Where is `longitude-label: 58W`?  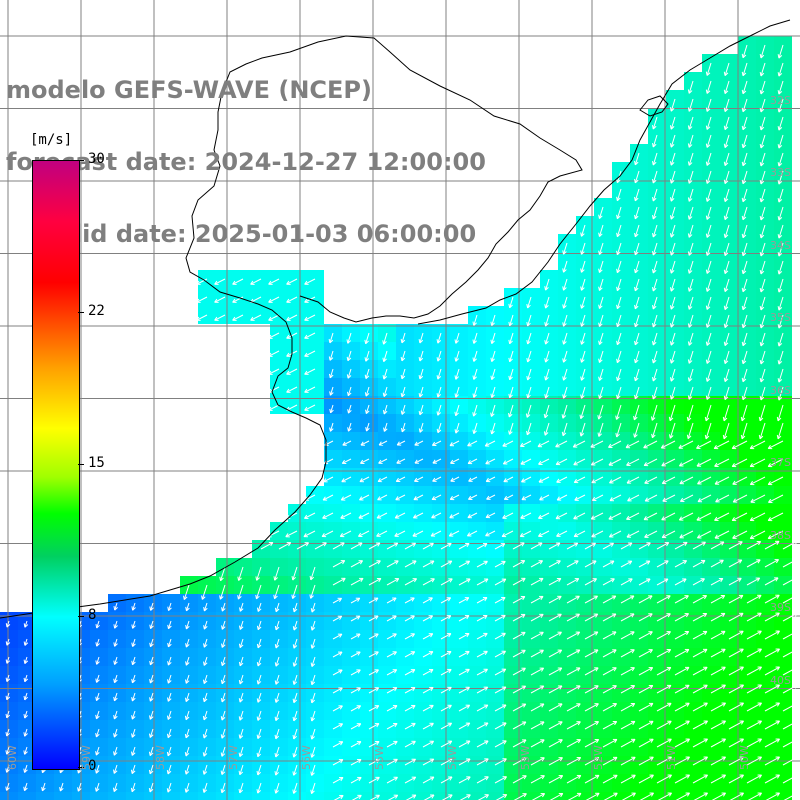 longitude-label: 58W is located at coordinates (160, 757).